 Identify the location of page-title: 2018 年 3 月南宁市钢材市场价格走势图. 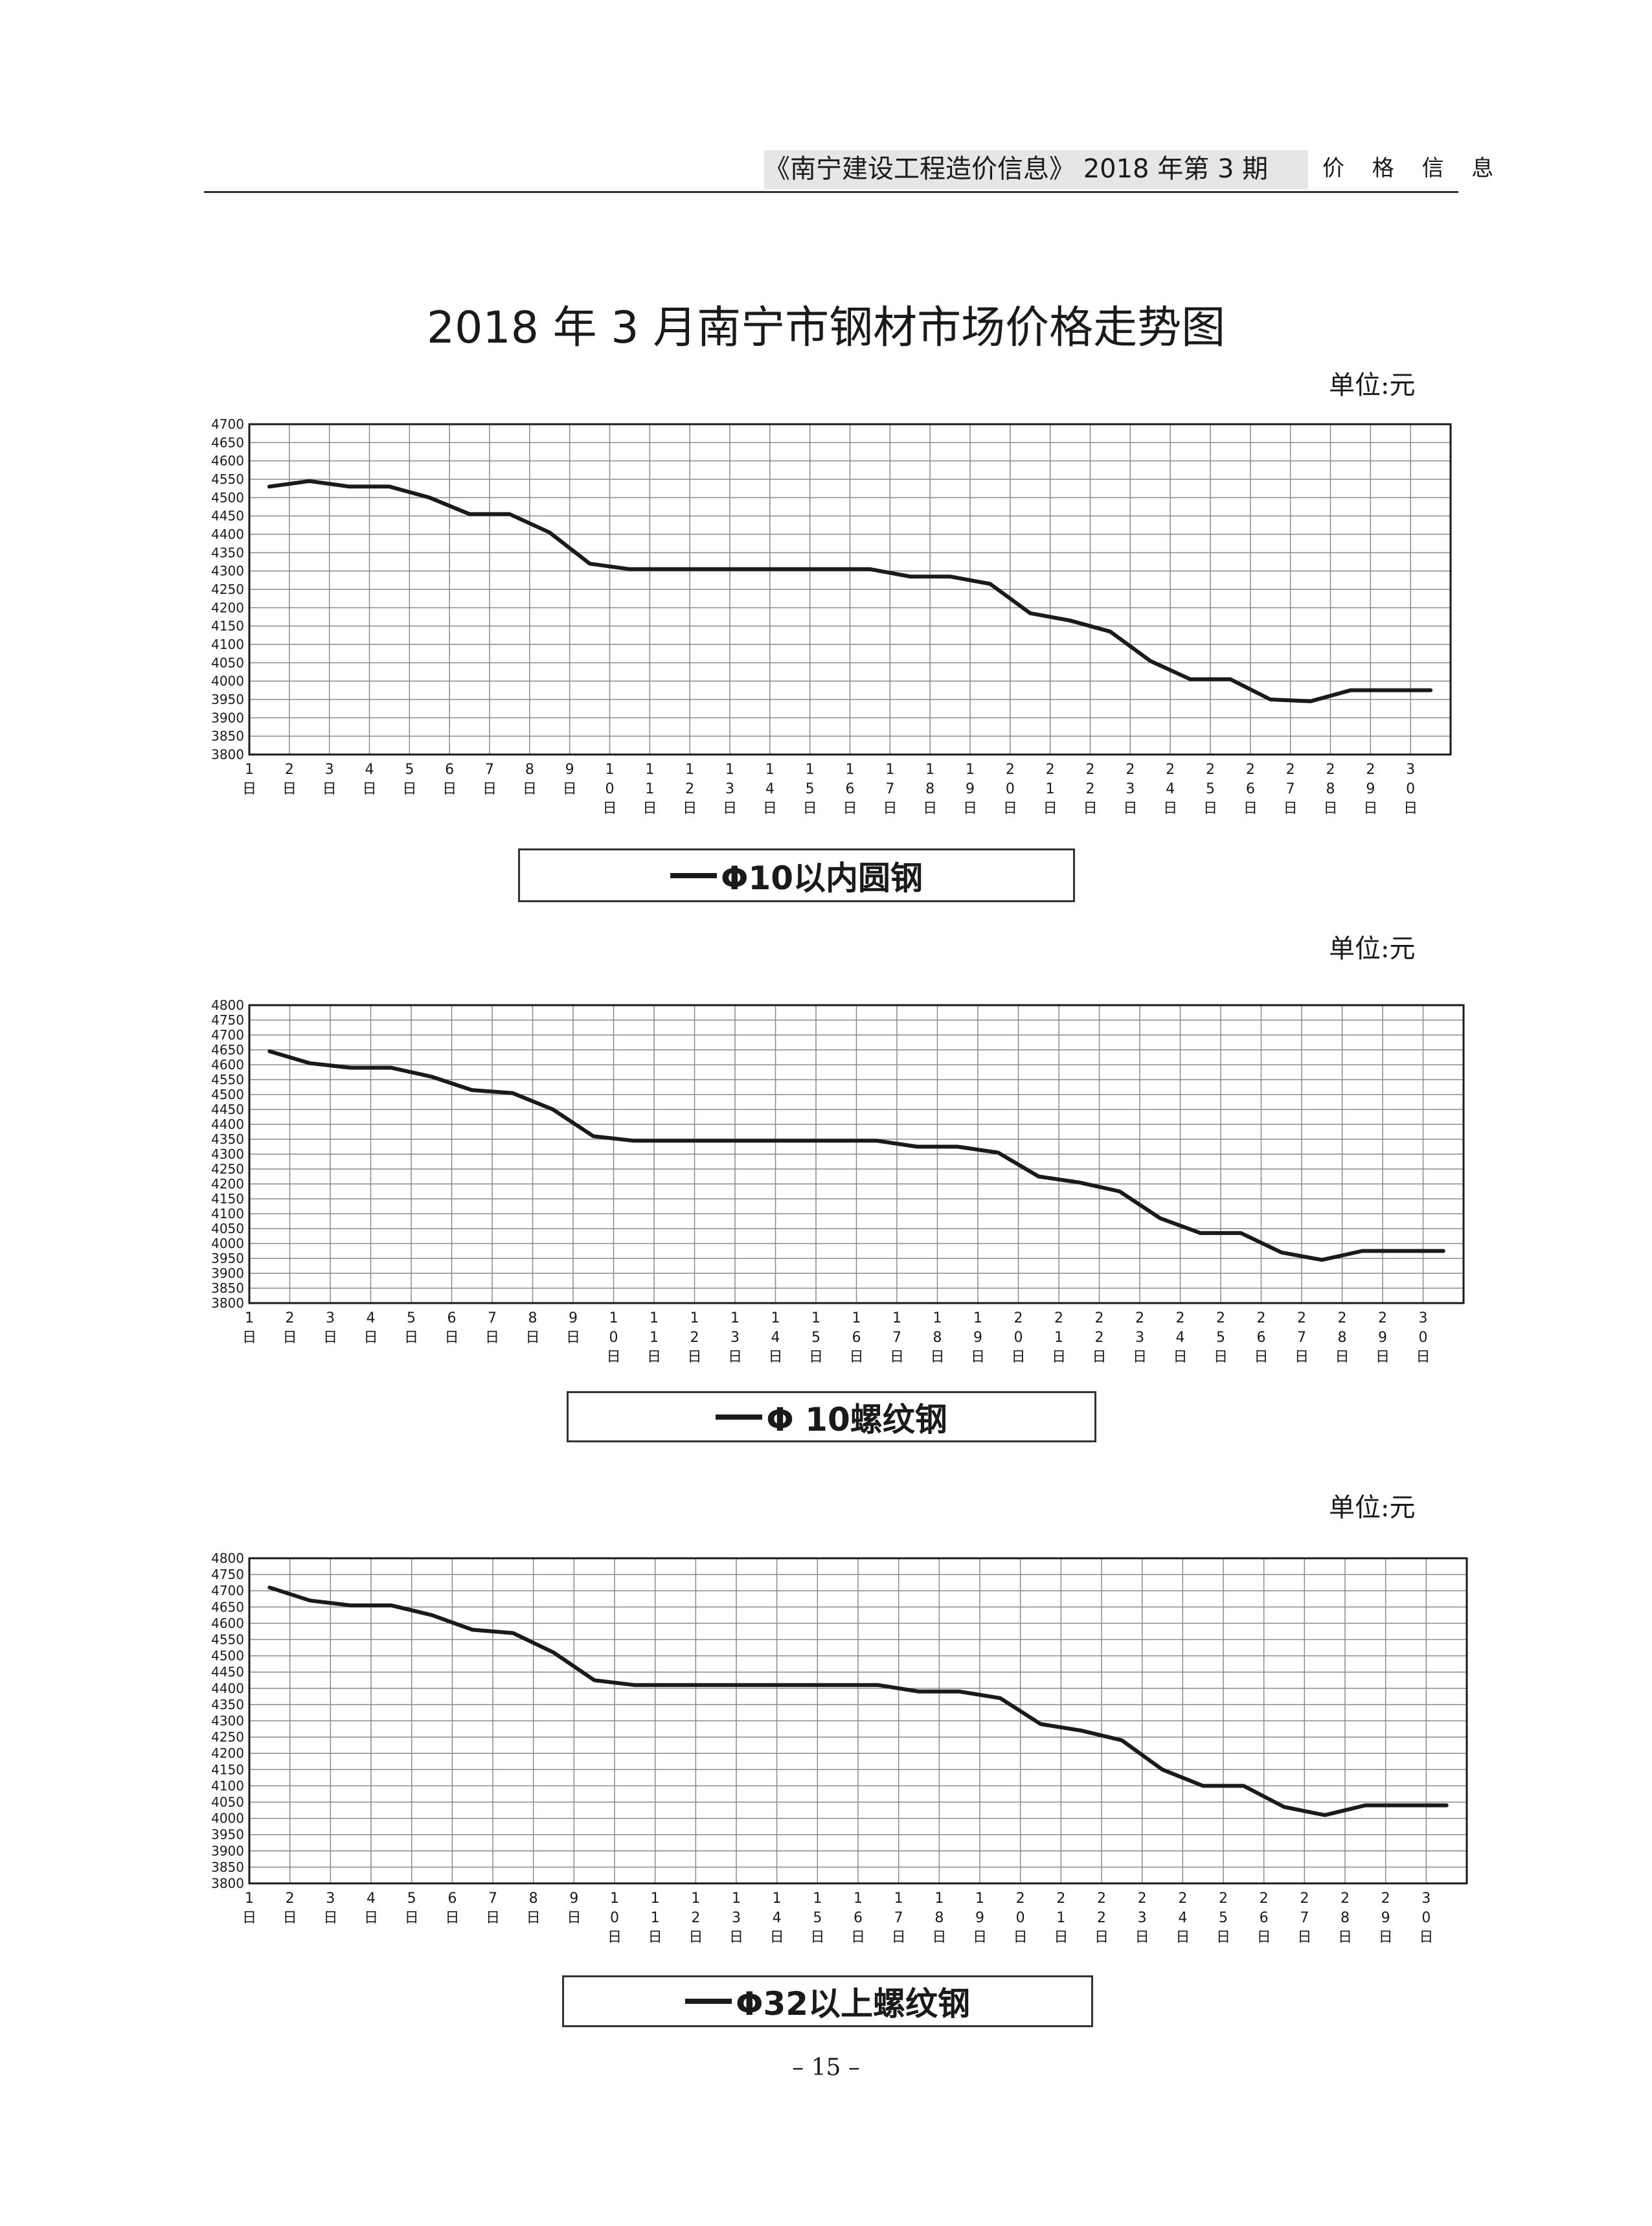
(826, 328).